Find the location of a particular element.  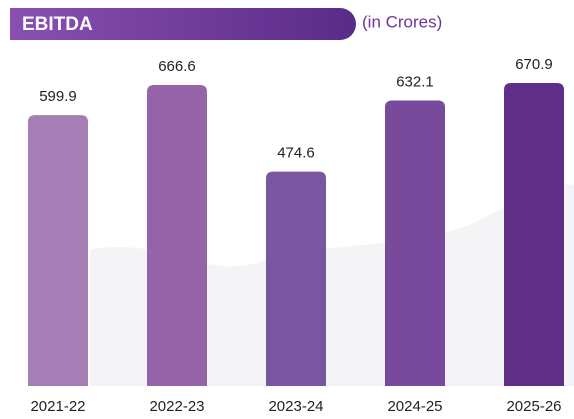

title-banner is located at coordinates (183, 24).